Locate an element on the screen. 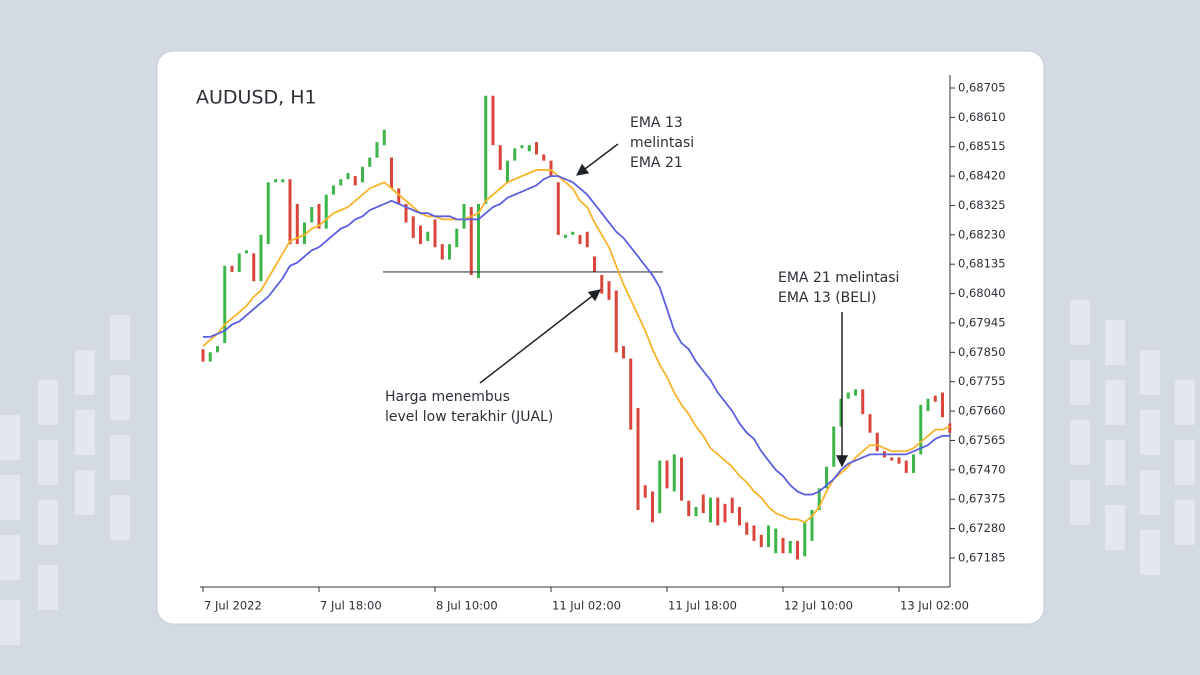 This screenshot has height=675, width=1200. annotation: level low terakhir (JUAL) is located at coordinates (469, 417).